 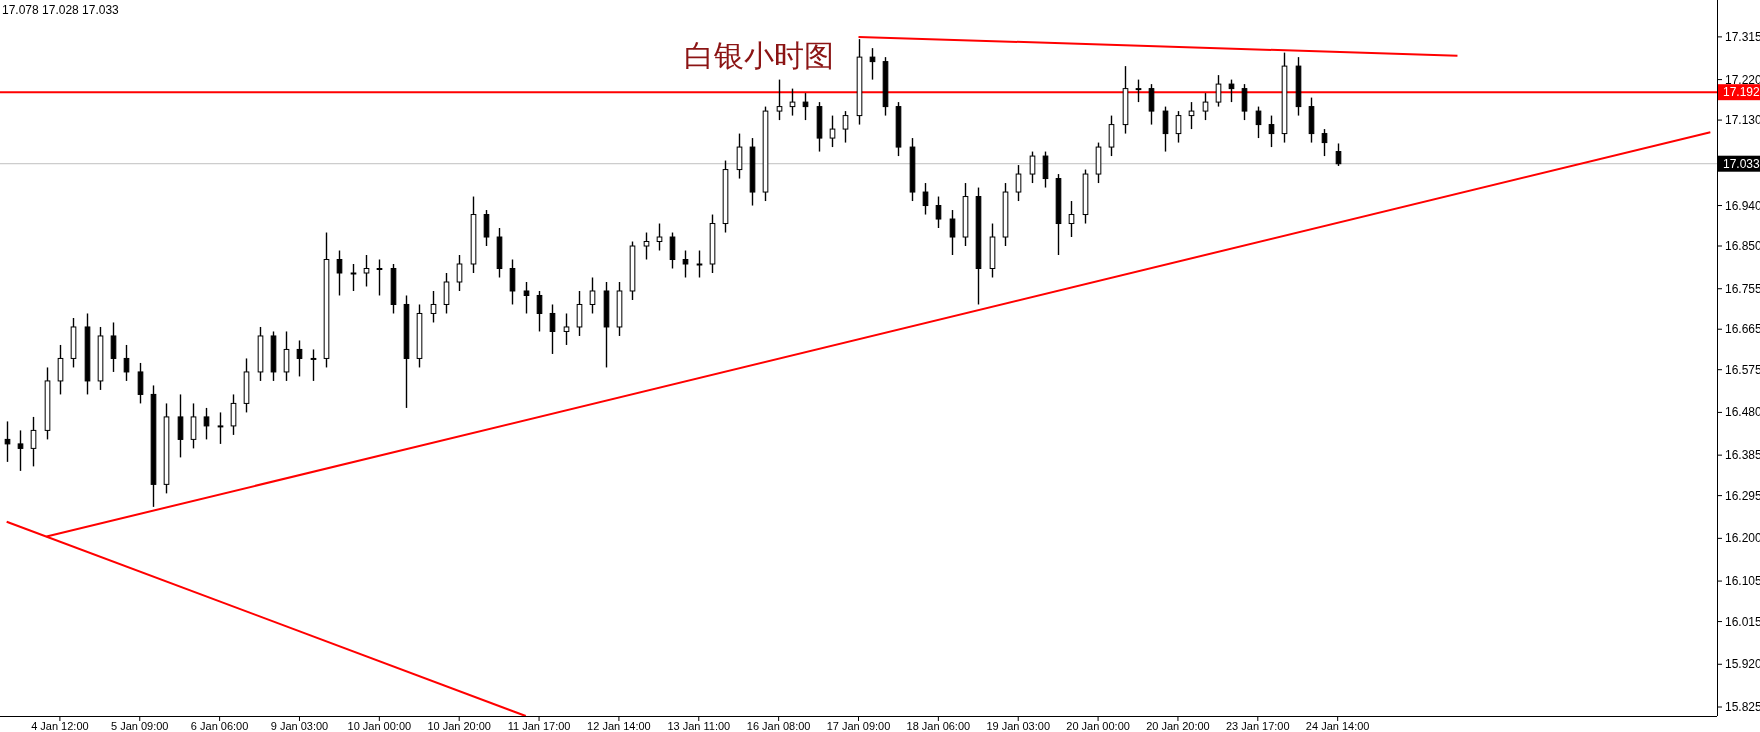 I want to click on x-tick-label: 10 Jan 20:00, so click(x=459, y=726).